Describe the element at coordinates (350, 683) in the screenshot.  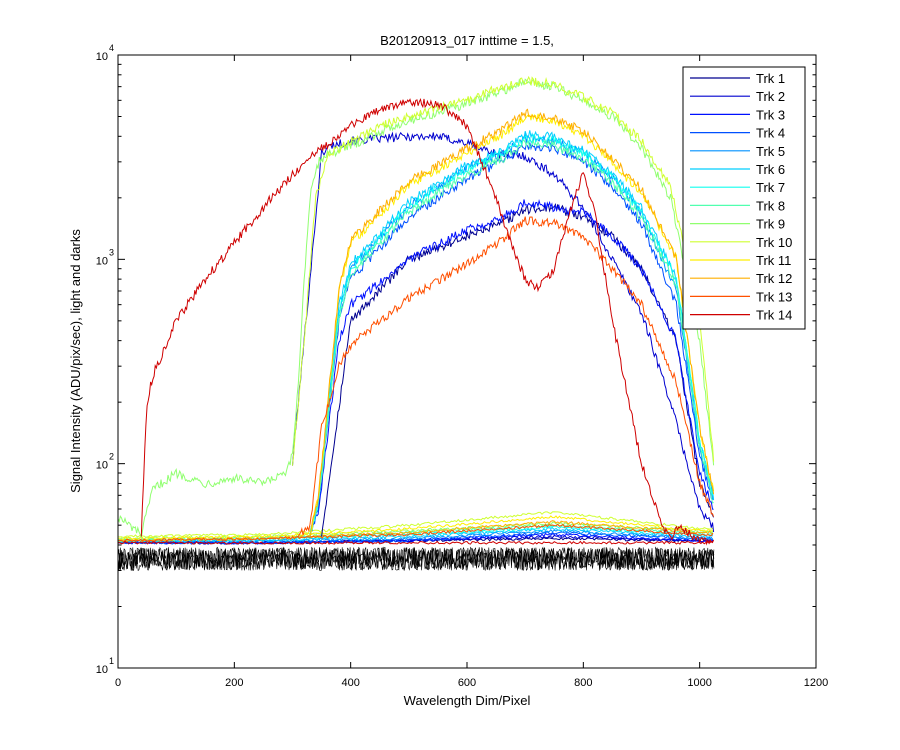
I see `x-tick-label-2: 400` at that location.